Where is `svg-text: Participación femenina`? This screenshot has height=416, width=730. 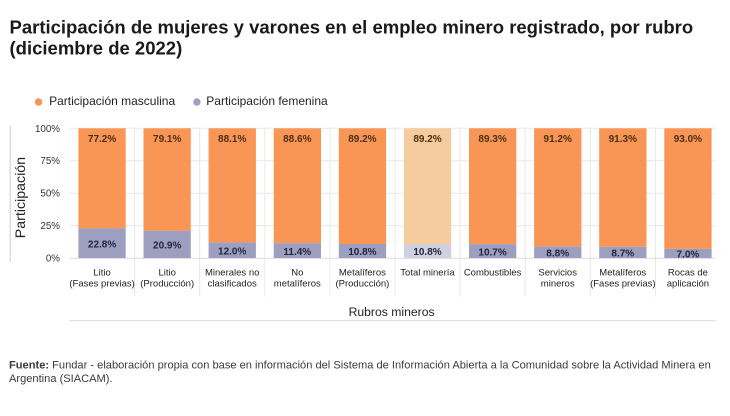
svg-text: Participación femenina is located at coordinates (267, 101).